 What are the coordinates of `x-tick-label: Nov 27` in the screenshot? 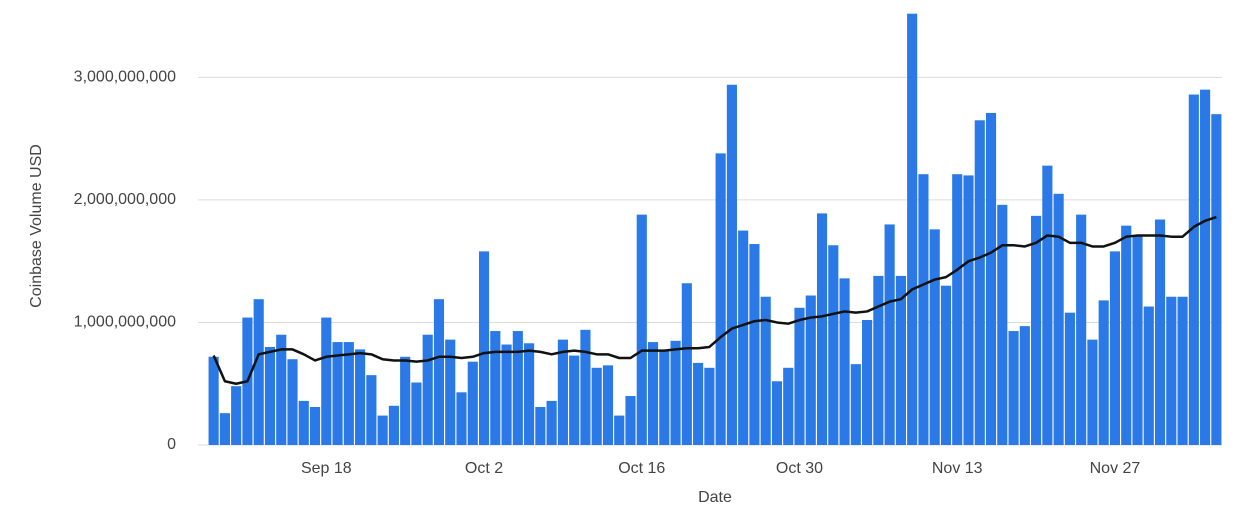 It's located at (1115, 468).